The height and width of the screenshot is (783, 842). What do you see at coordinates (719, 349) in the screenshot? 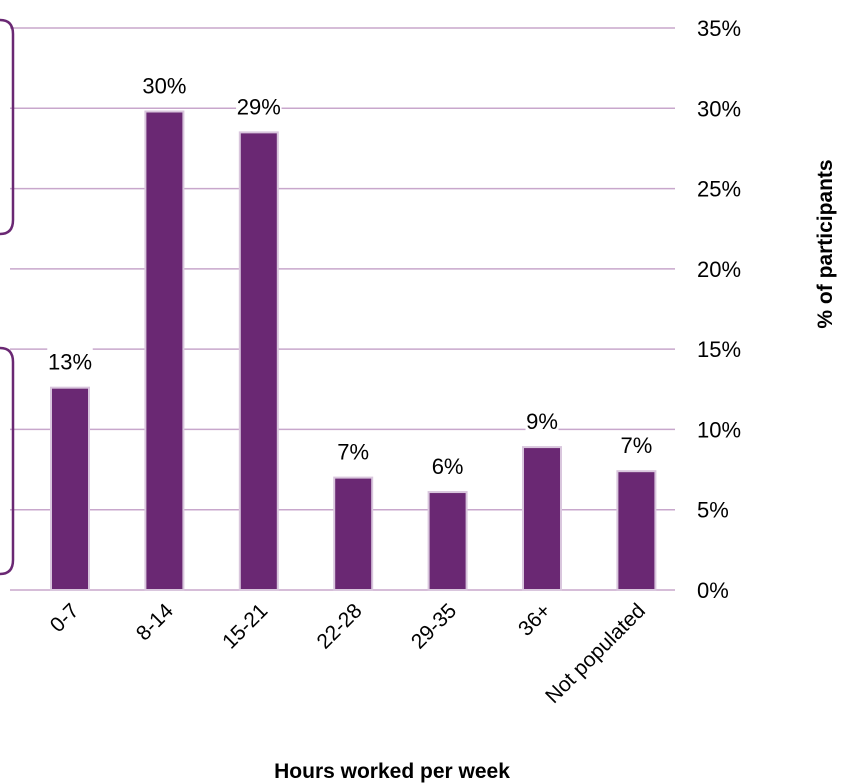
I see `y-tick-label: 15%` at bounding box center [719, 349].